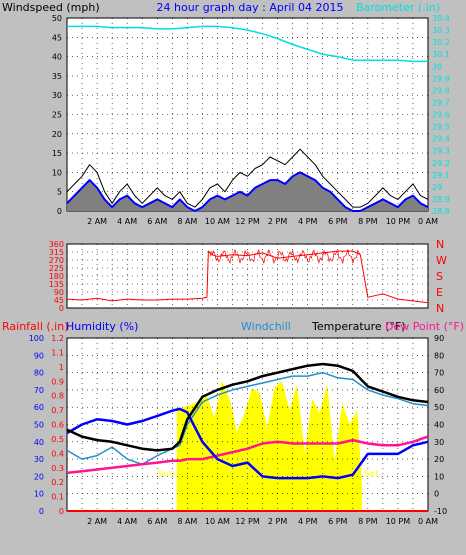  Describe the element at coordinates (441, 151) in the screenshot. I see `barometer-tick-label: 29.3` at that location.